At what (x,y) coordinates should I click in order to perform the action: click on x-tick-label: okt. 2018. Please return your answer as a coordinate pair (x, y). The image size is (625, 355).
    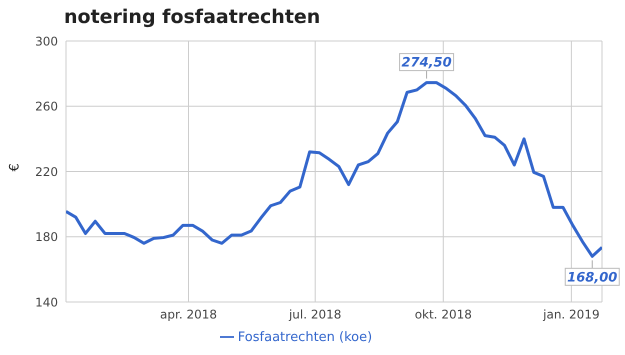
    Looking at the image, I should click on (443, 315).